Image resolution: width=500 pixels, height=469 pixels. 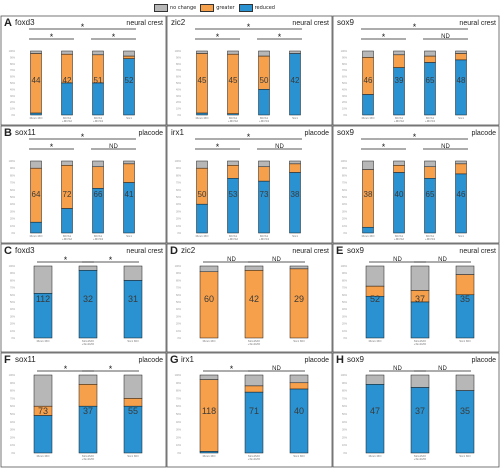 I want to click on panel-7-ytick: 70%, so click(x=13, y=288).